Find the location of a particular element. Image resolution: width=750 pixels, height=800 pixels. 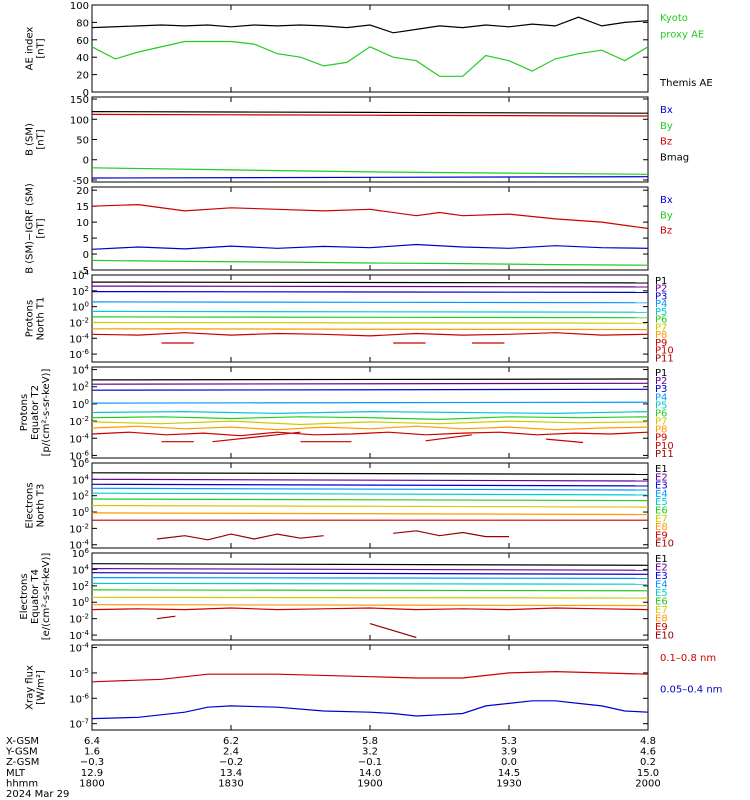

legend-entry: Bx is located at coordinates (666, 200).